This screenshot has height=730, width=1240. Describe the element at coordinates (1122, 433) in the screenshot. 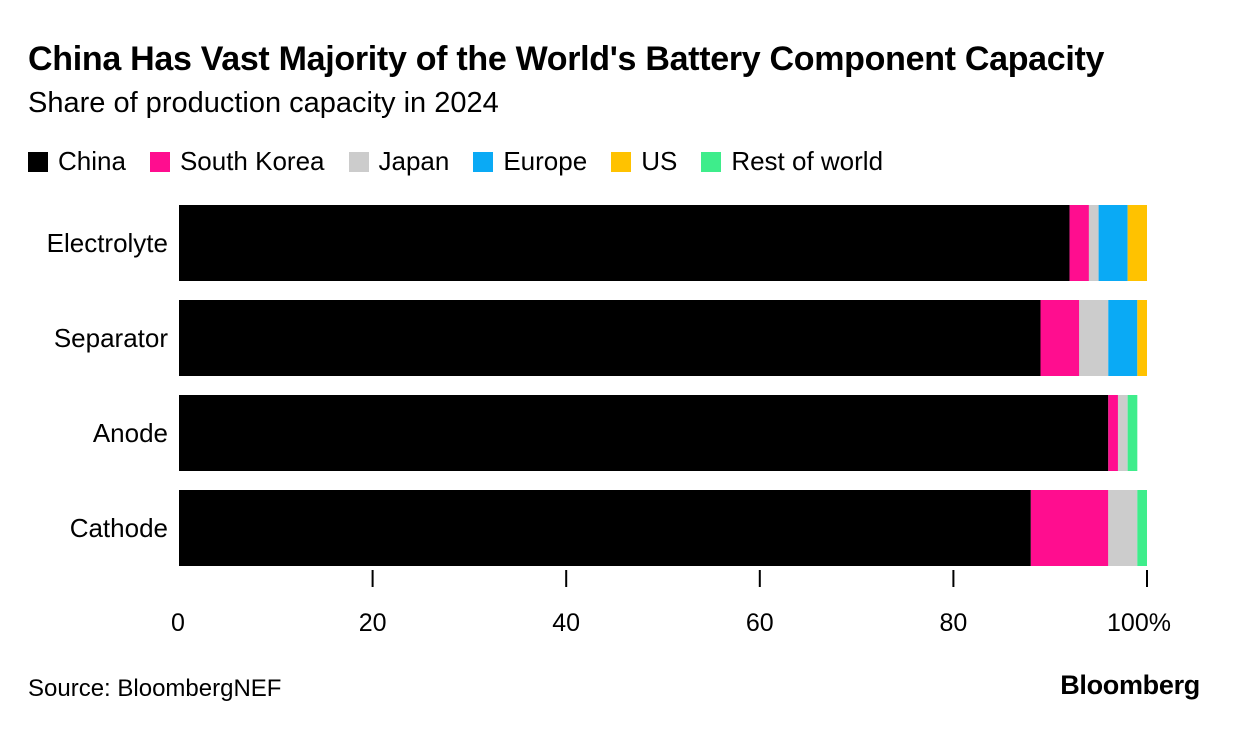

I see `bar-segment-anode-japan` at that location.